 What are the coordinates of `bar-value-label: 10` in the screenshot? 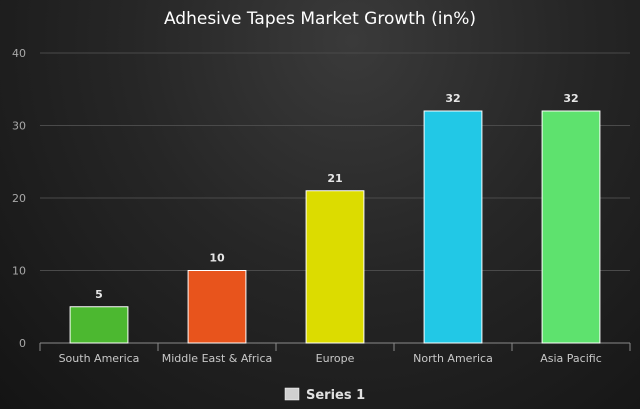 It's located at (217, 258).